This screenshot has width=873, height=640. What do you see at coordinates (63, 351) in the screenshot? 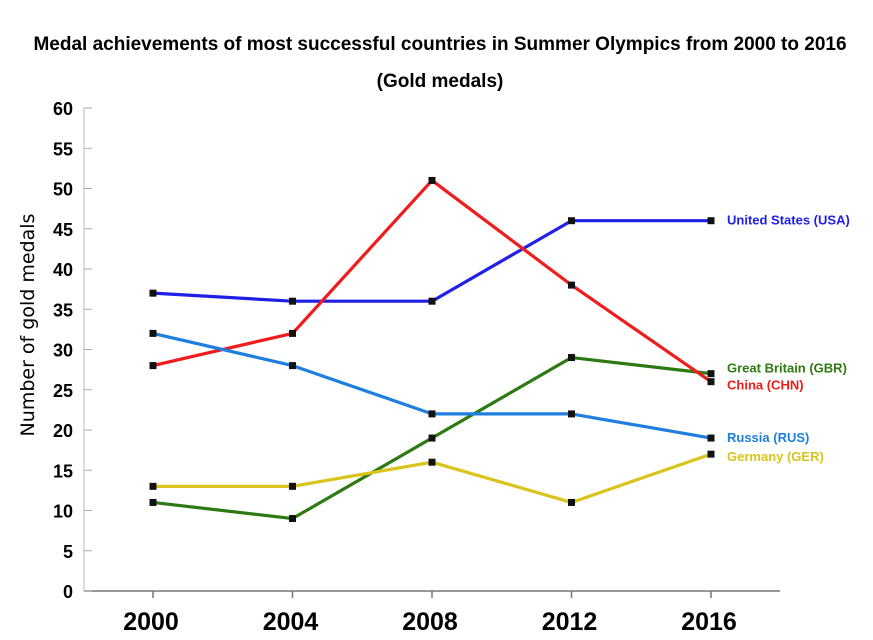
I see `y-tick-label: 30` at bounding box center [63, 351].